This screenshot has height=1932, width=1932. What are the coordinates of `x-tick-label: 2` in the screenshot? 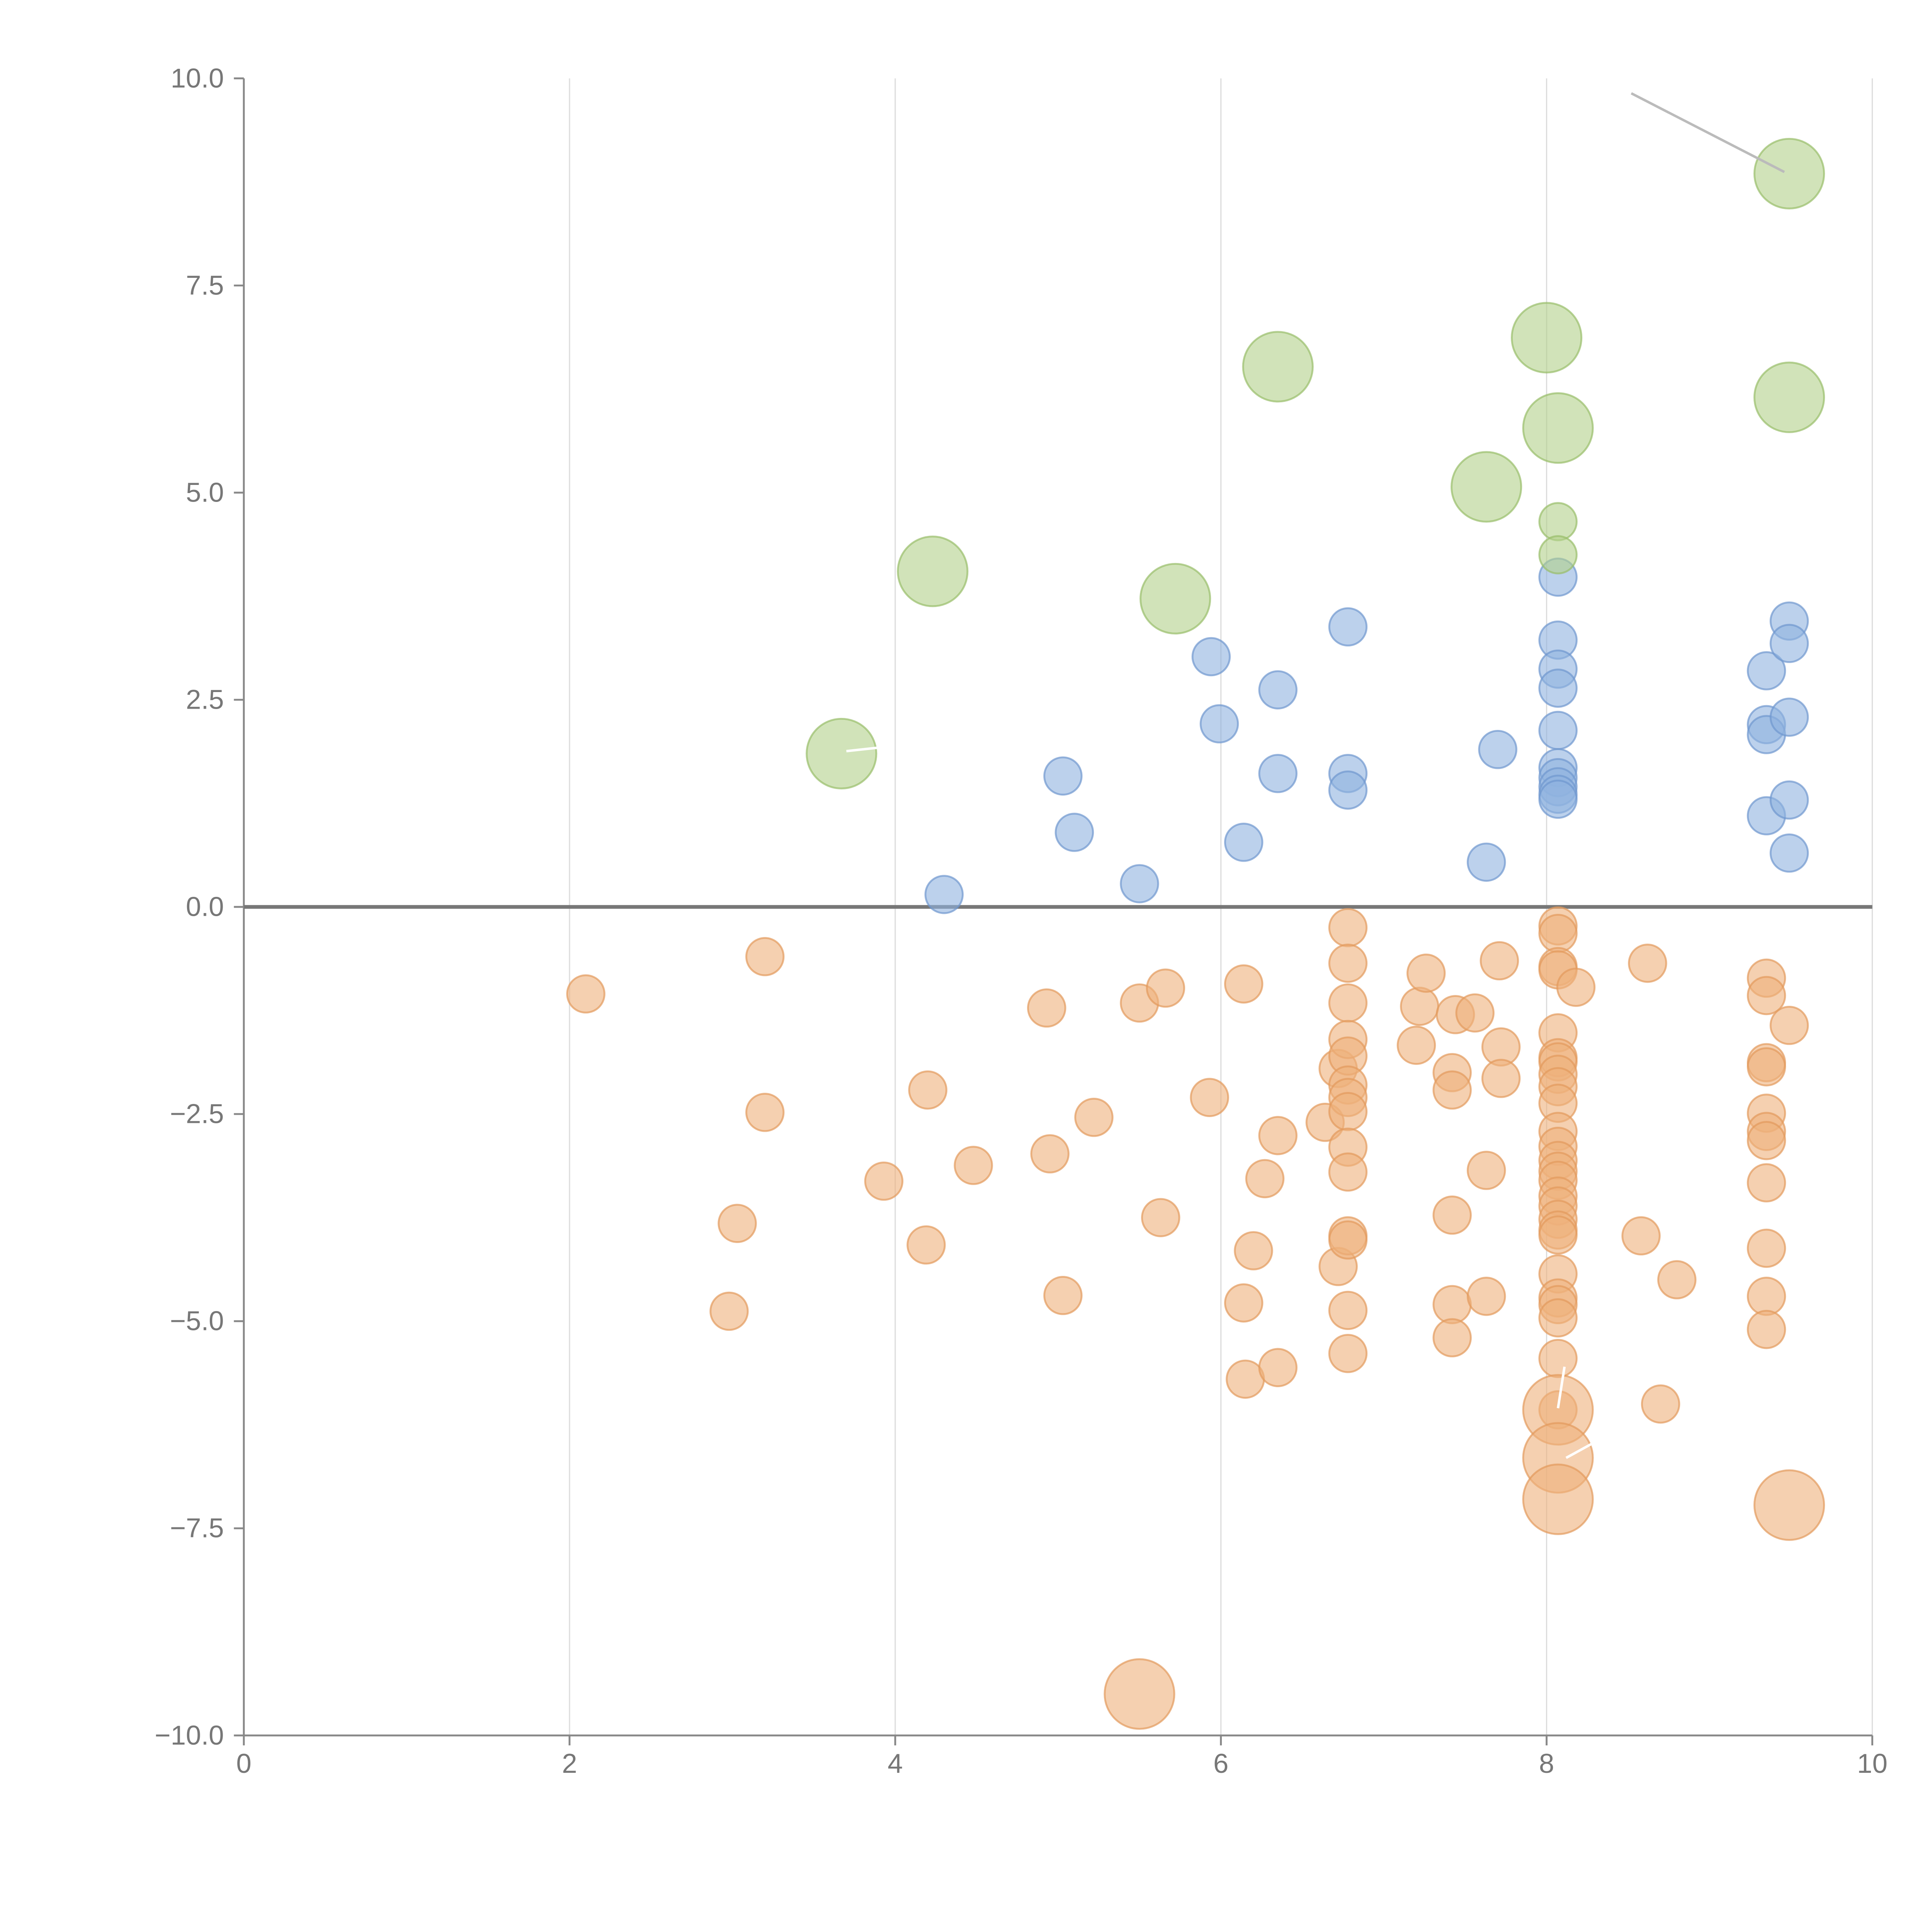 It's located at (570, 1764).